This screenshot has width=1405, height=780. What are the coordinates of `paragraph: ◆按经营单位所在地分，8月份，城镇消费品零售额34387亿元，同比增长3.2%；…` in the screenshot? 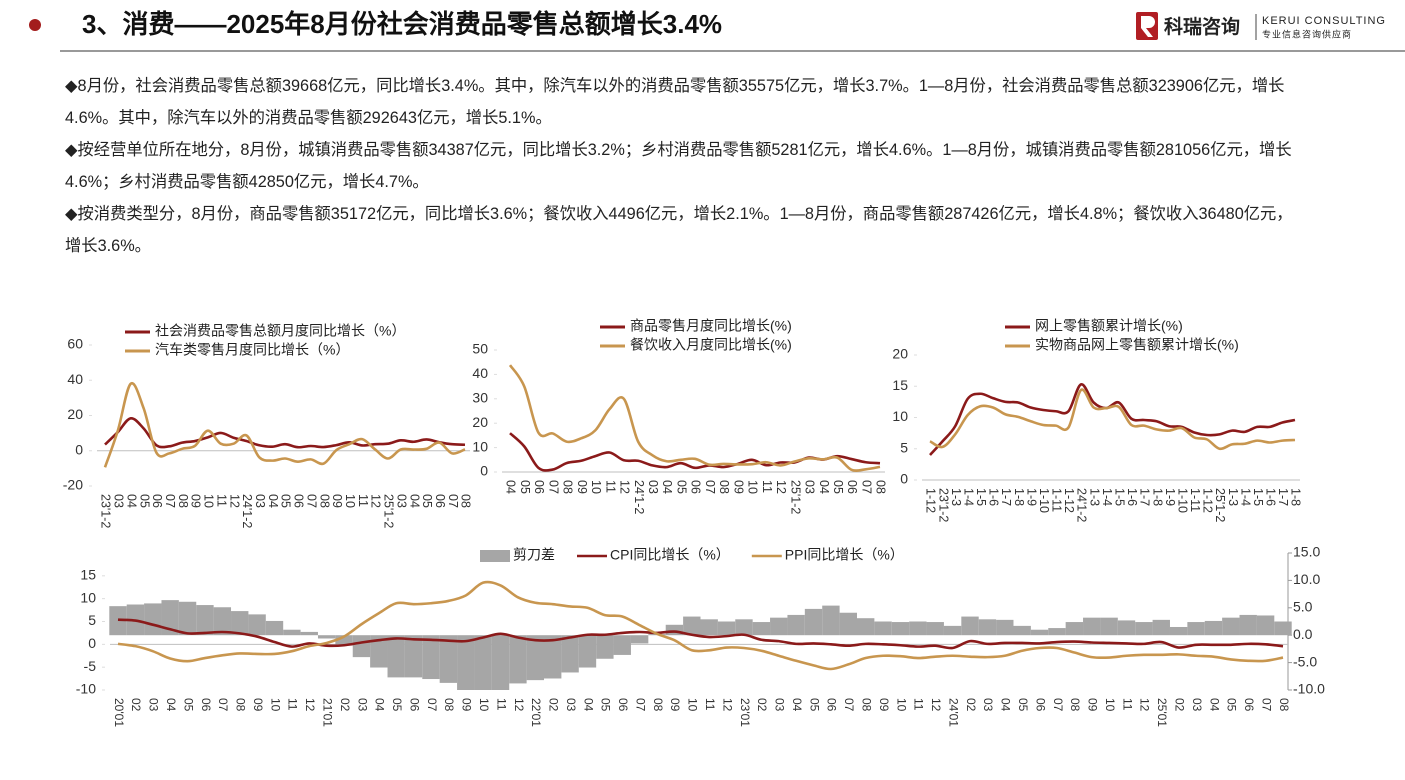 It's located at (678, 166).